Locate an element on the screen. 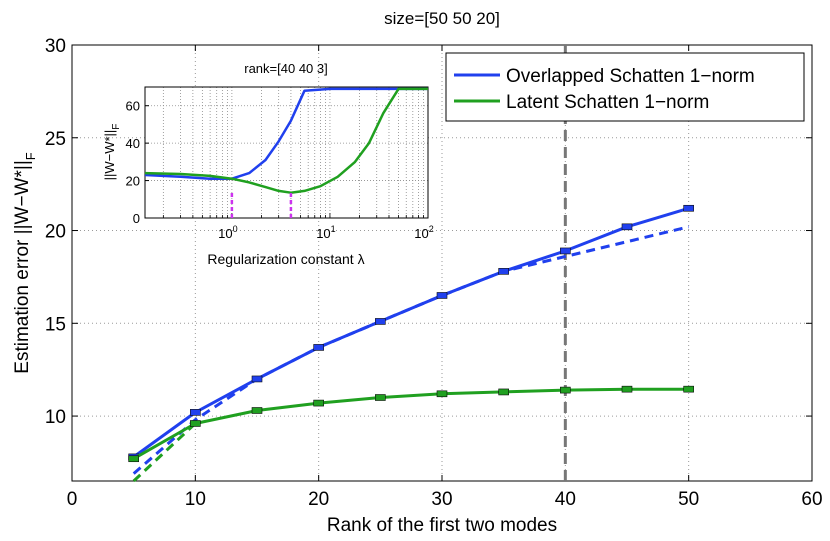 Image resolution: width=830 pixels, height=541 pixels. inset-x-tick-exp: 0 is located at coordinates (235, 229).